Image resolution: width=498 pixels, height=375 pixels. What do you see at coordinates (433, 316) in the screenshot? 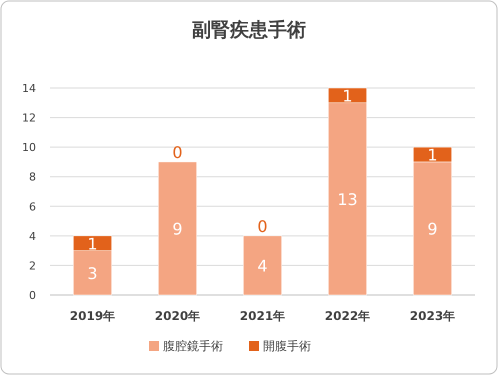
I see `x-tick-label: 2023年` at bounding box center [433, 316].